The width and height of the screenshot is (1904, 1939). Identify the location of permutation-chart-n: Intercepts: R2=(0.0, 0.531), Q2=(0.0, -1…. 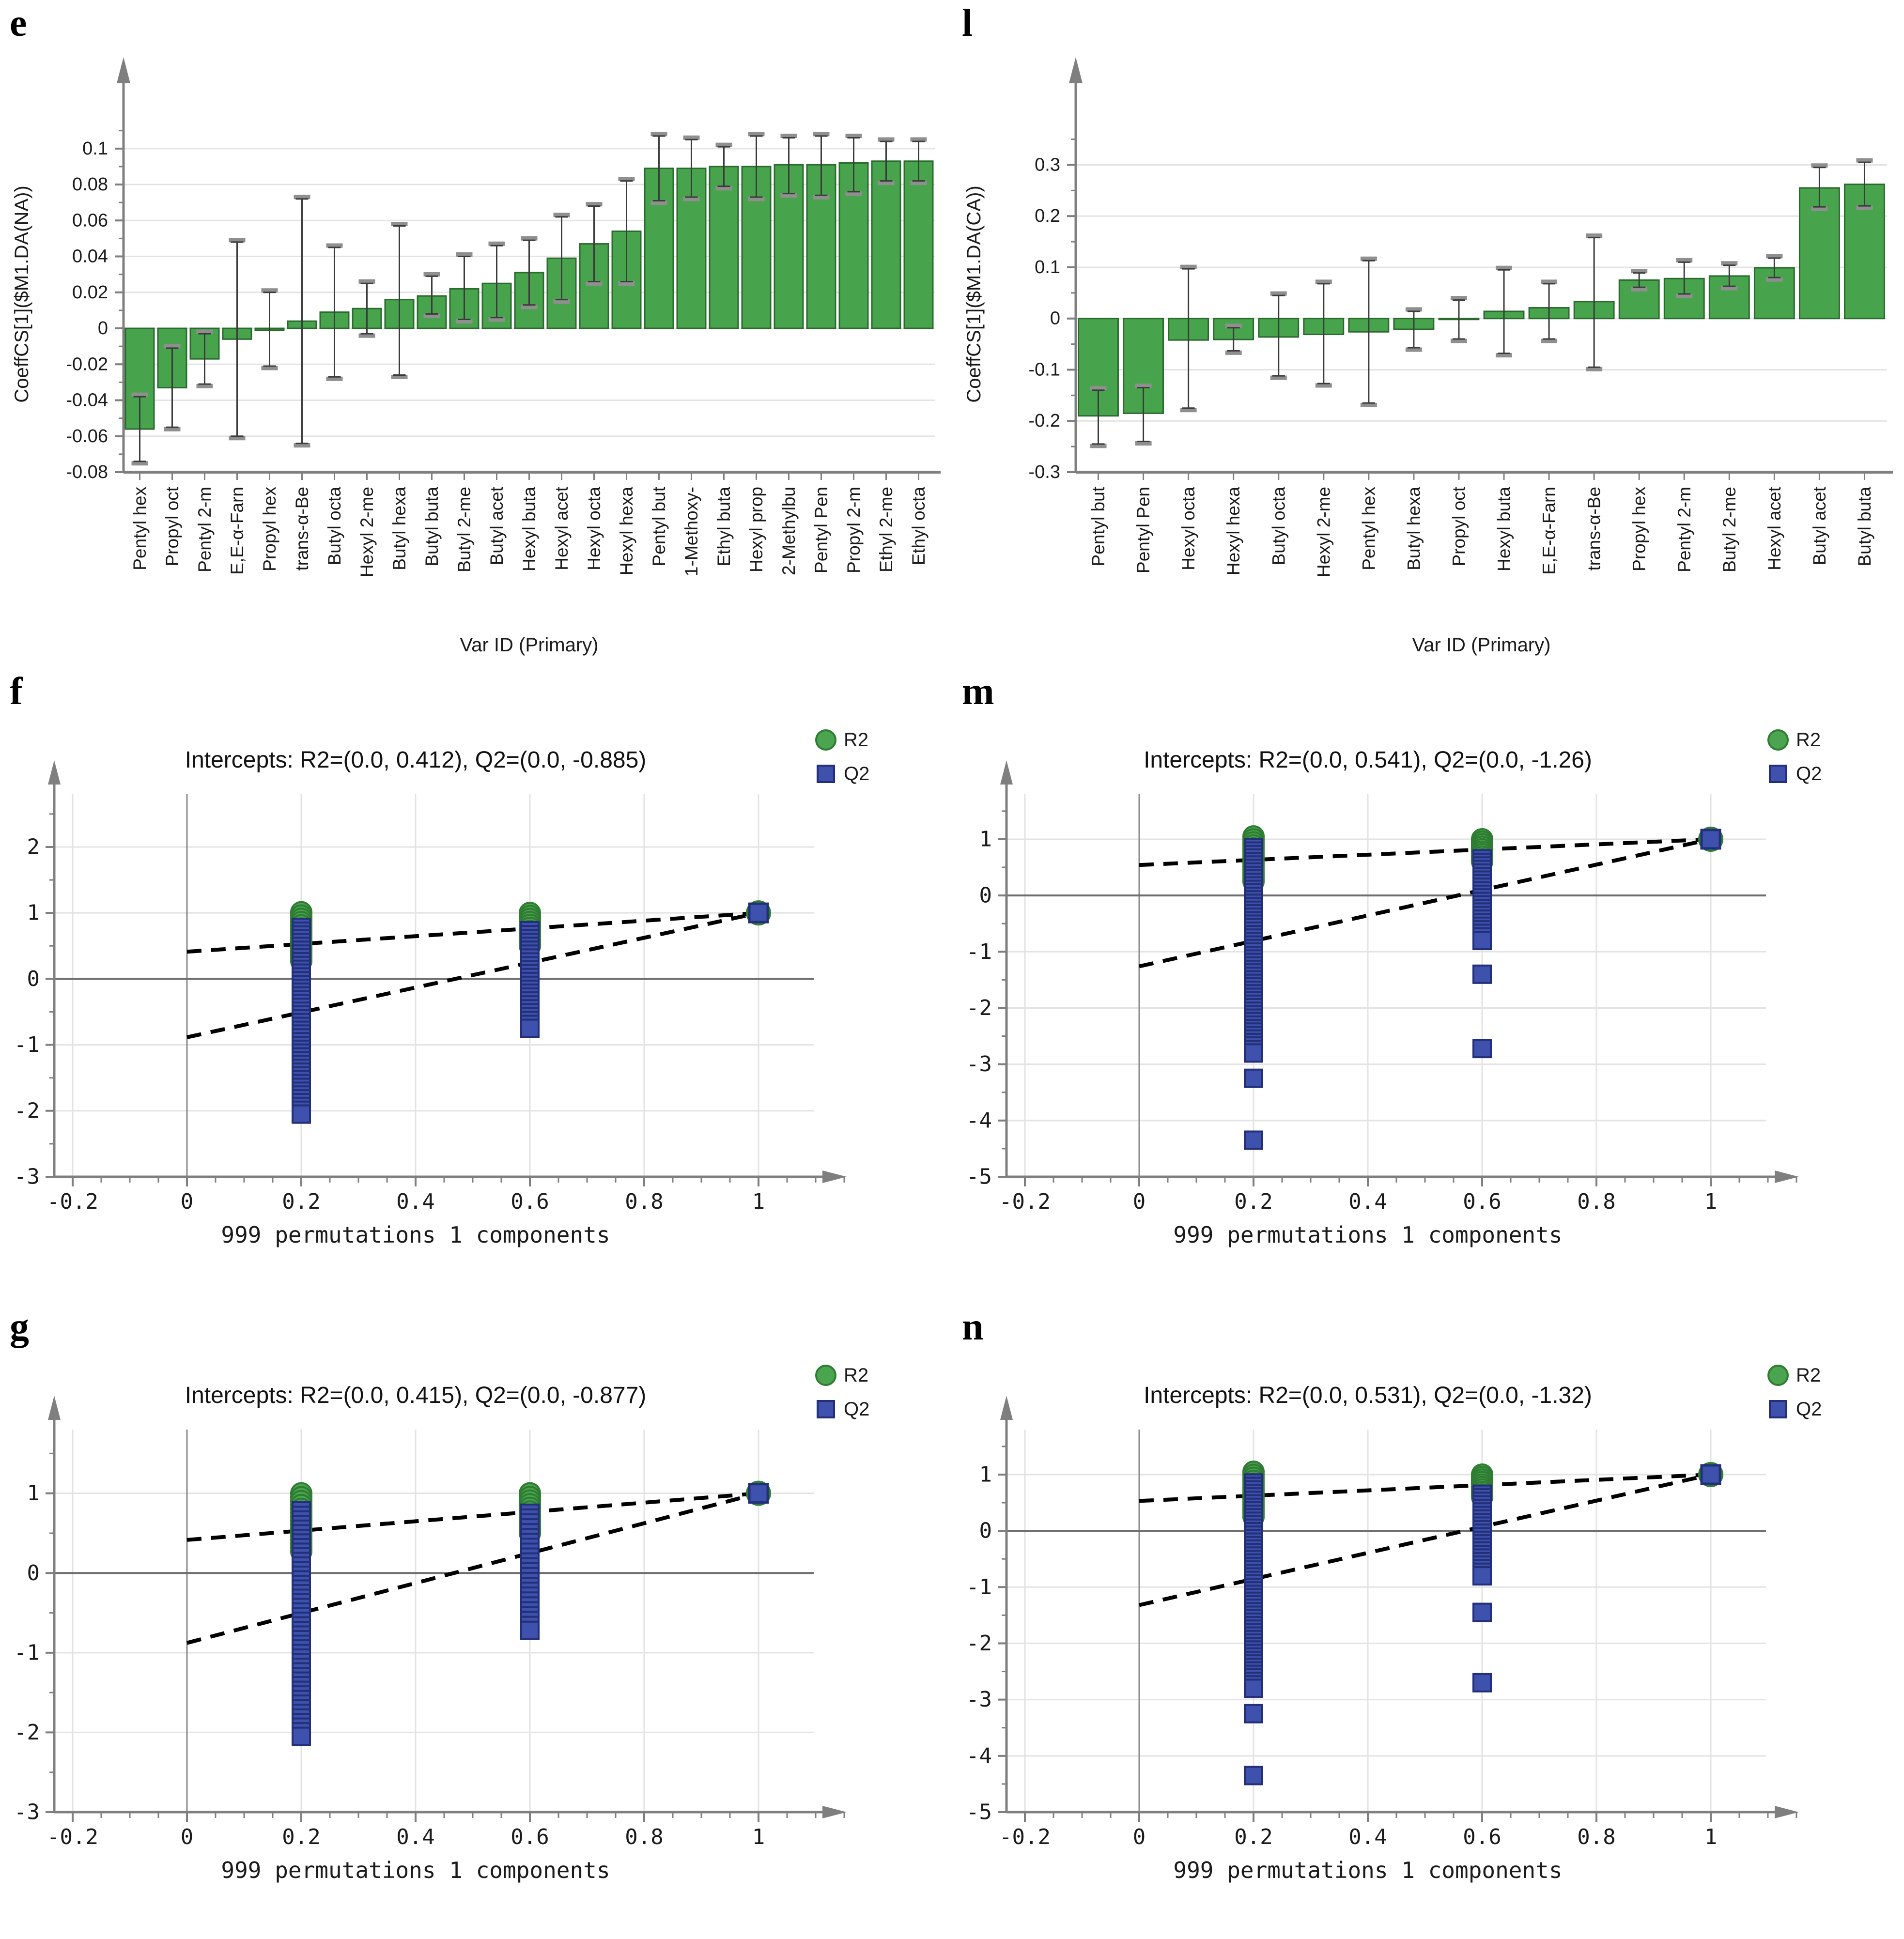
(1394, 1624).